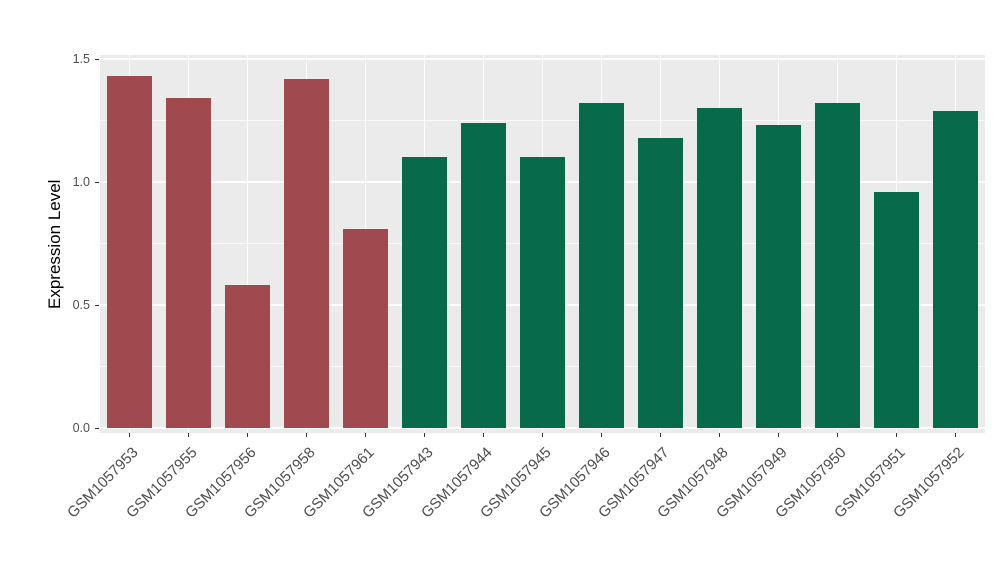  I want to click on bar-GSM1057944, so click(483, 275).